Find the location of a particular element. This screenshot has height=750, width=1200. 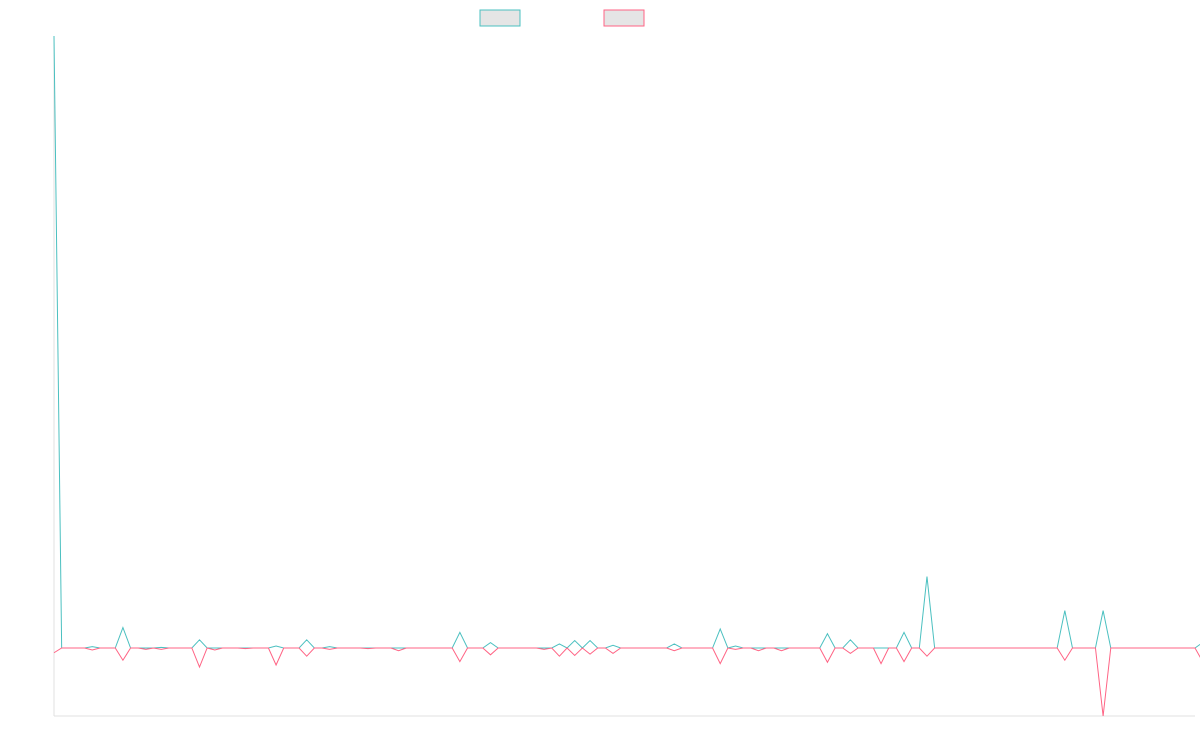

legend is located at coordinates (562, 18).